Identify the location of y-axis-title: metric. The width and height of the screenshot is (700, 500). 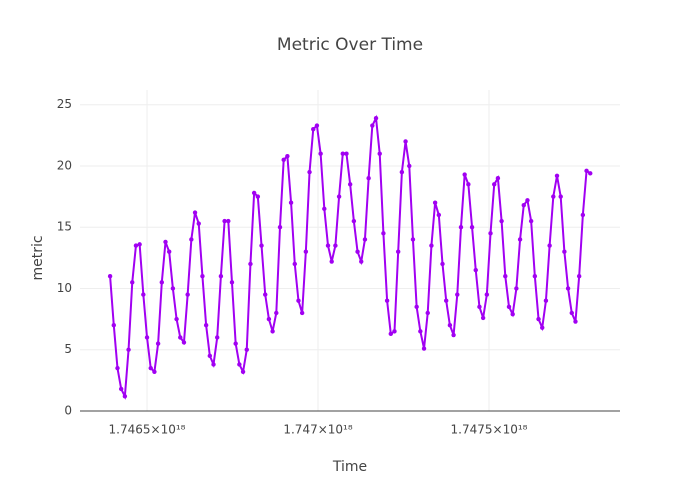
(38, 257).